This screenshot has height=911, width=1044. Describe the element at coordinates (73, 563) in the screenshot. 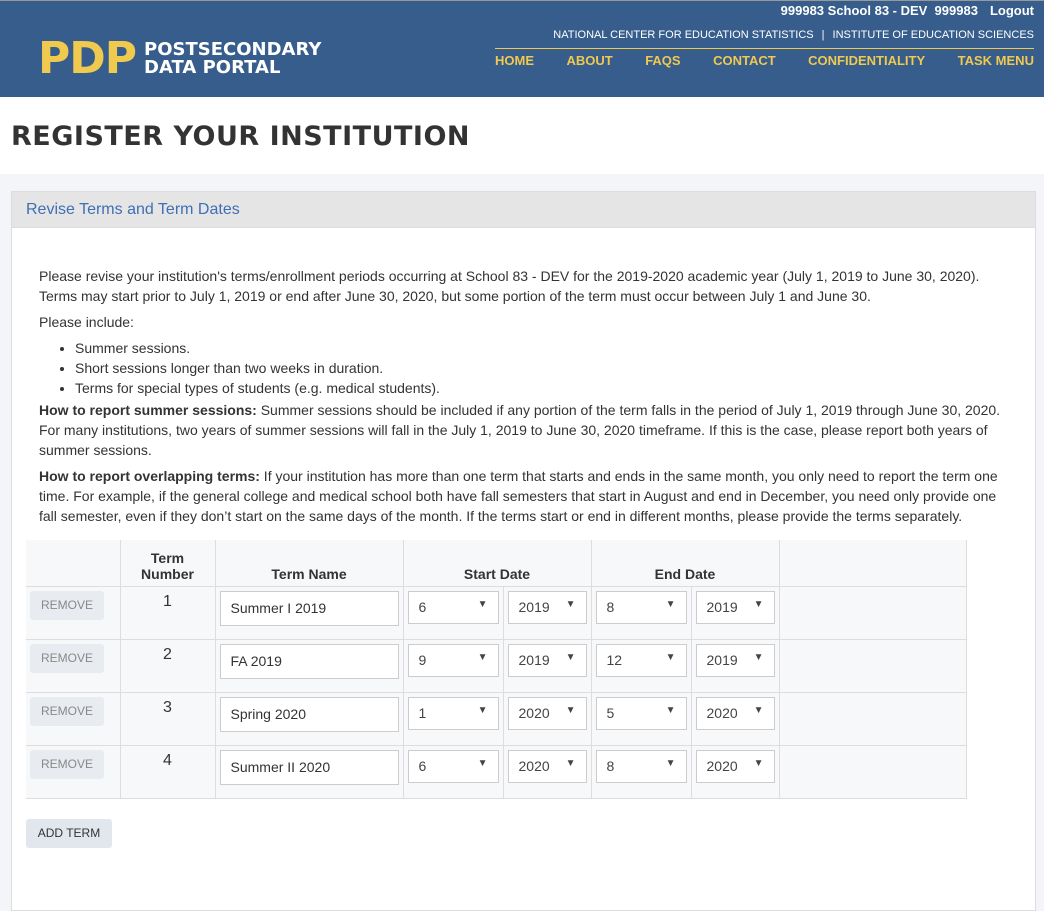

I see `col-action` at that location.